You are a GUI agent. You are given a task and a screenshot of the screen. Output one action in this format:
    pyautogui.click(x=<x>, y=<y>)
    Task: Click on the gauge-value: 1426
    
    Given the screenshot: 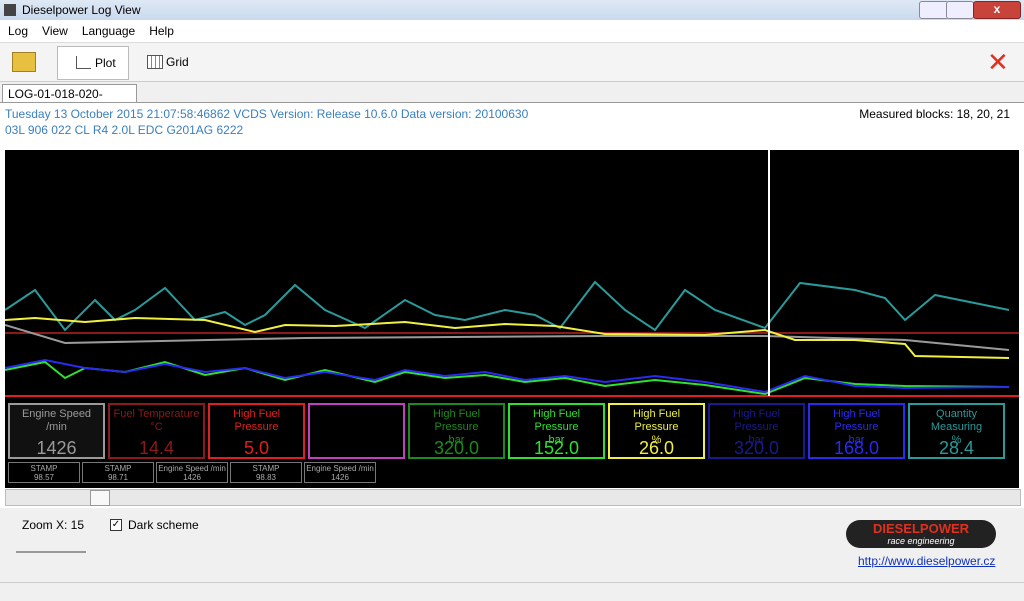 What is the action you would take?
    pyautogui.click(x=56, y=448)
    